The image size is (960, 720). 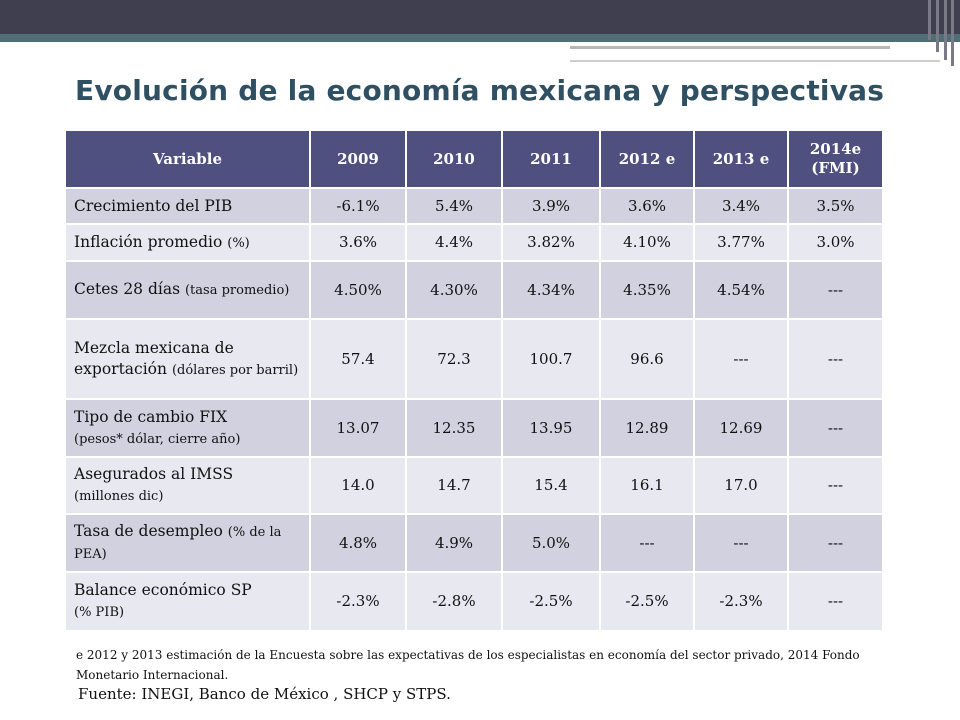 I want to click on decorative-bars, so click(x=941, y=33).